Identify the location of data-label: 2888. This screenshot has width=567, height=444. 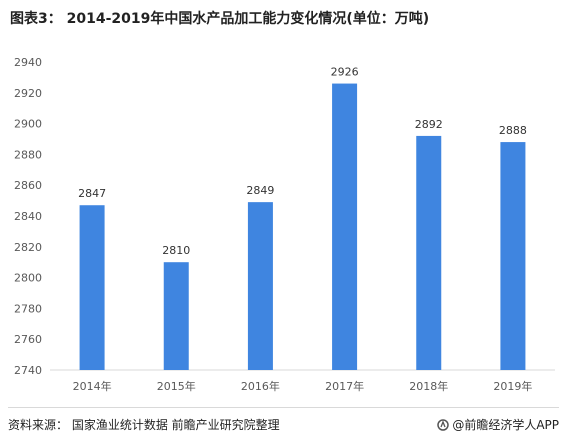
(513, 130).